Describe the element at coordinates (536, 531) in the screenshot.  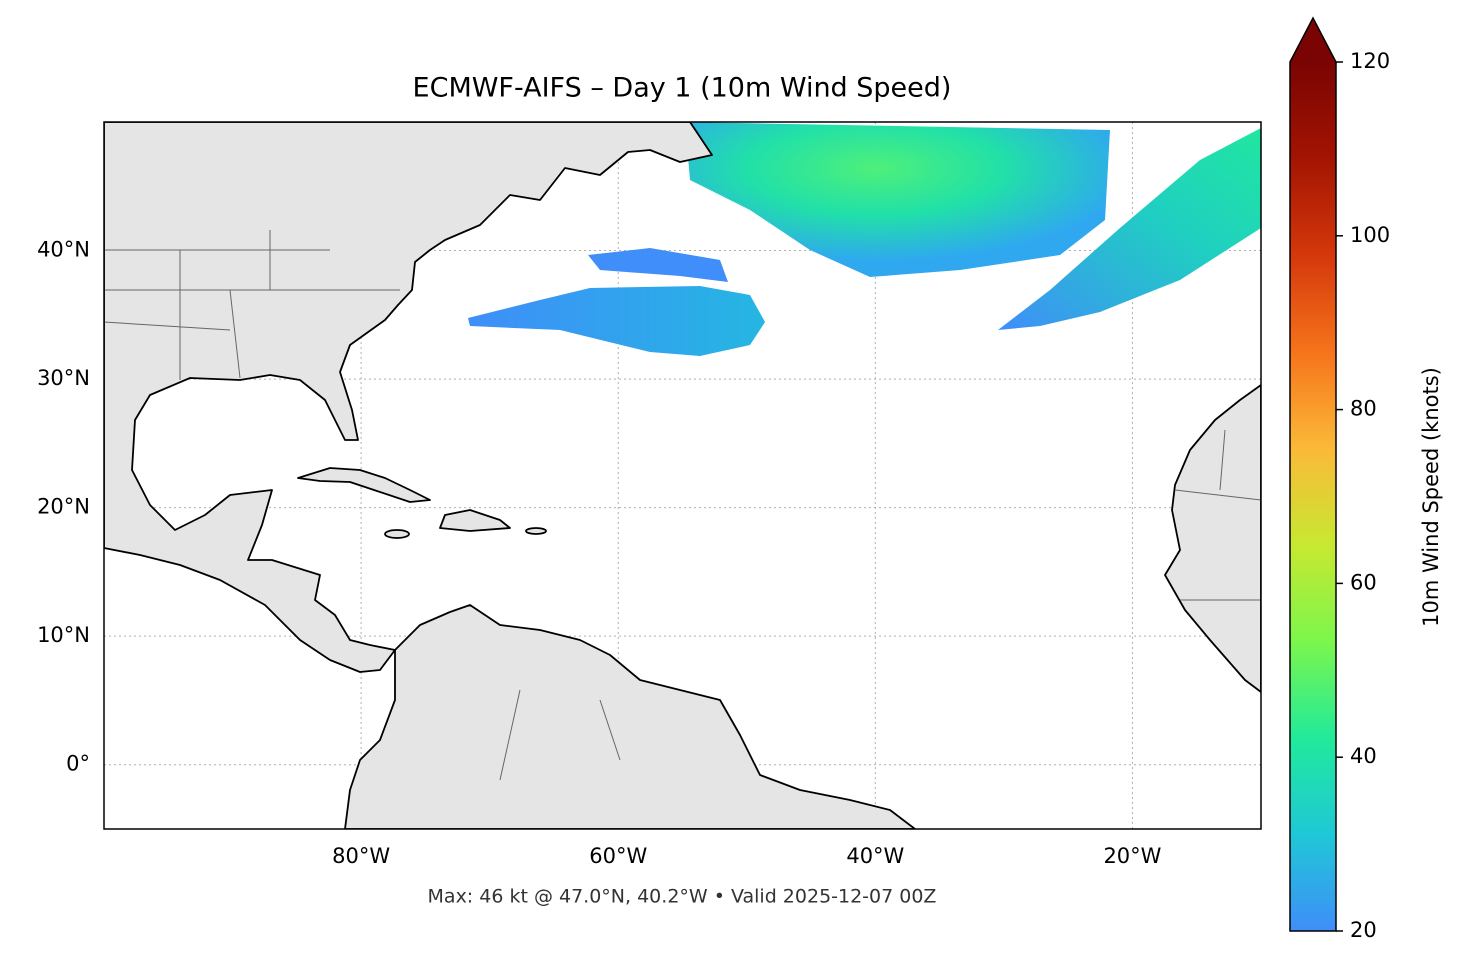
I see `puerto-rico` at that location.